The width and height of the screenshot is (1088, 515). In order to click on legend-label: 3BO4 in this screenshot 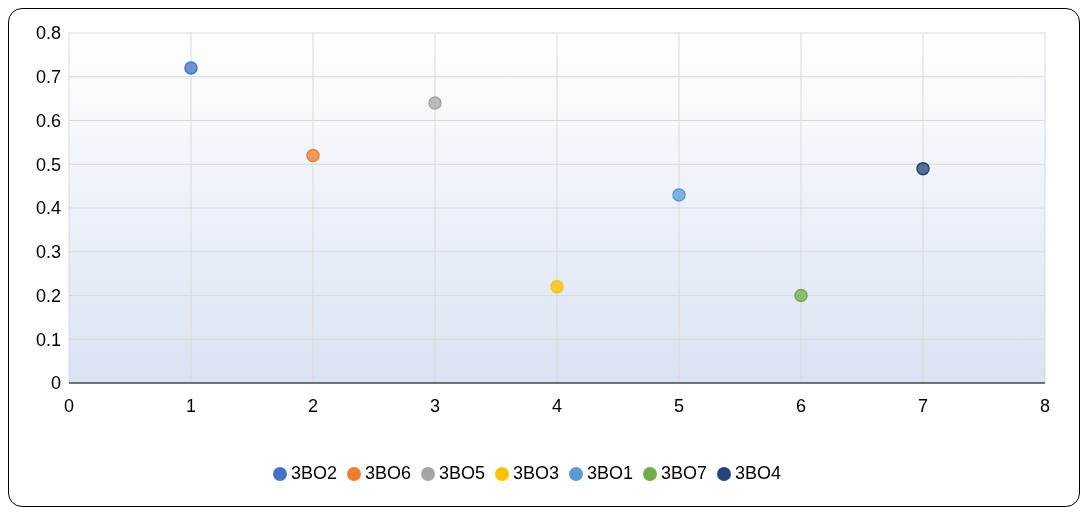, I will do `click(758, 473)`.